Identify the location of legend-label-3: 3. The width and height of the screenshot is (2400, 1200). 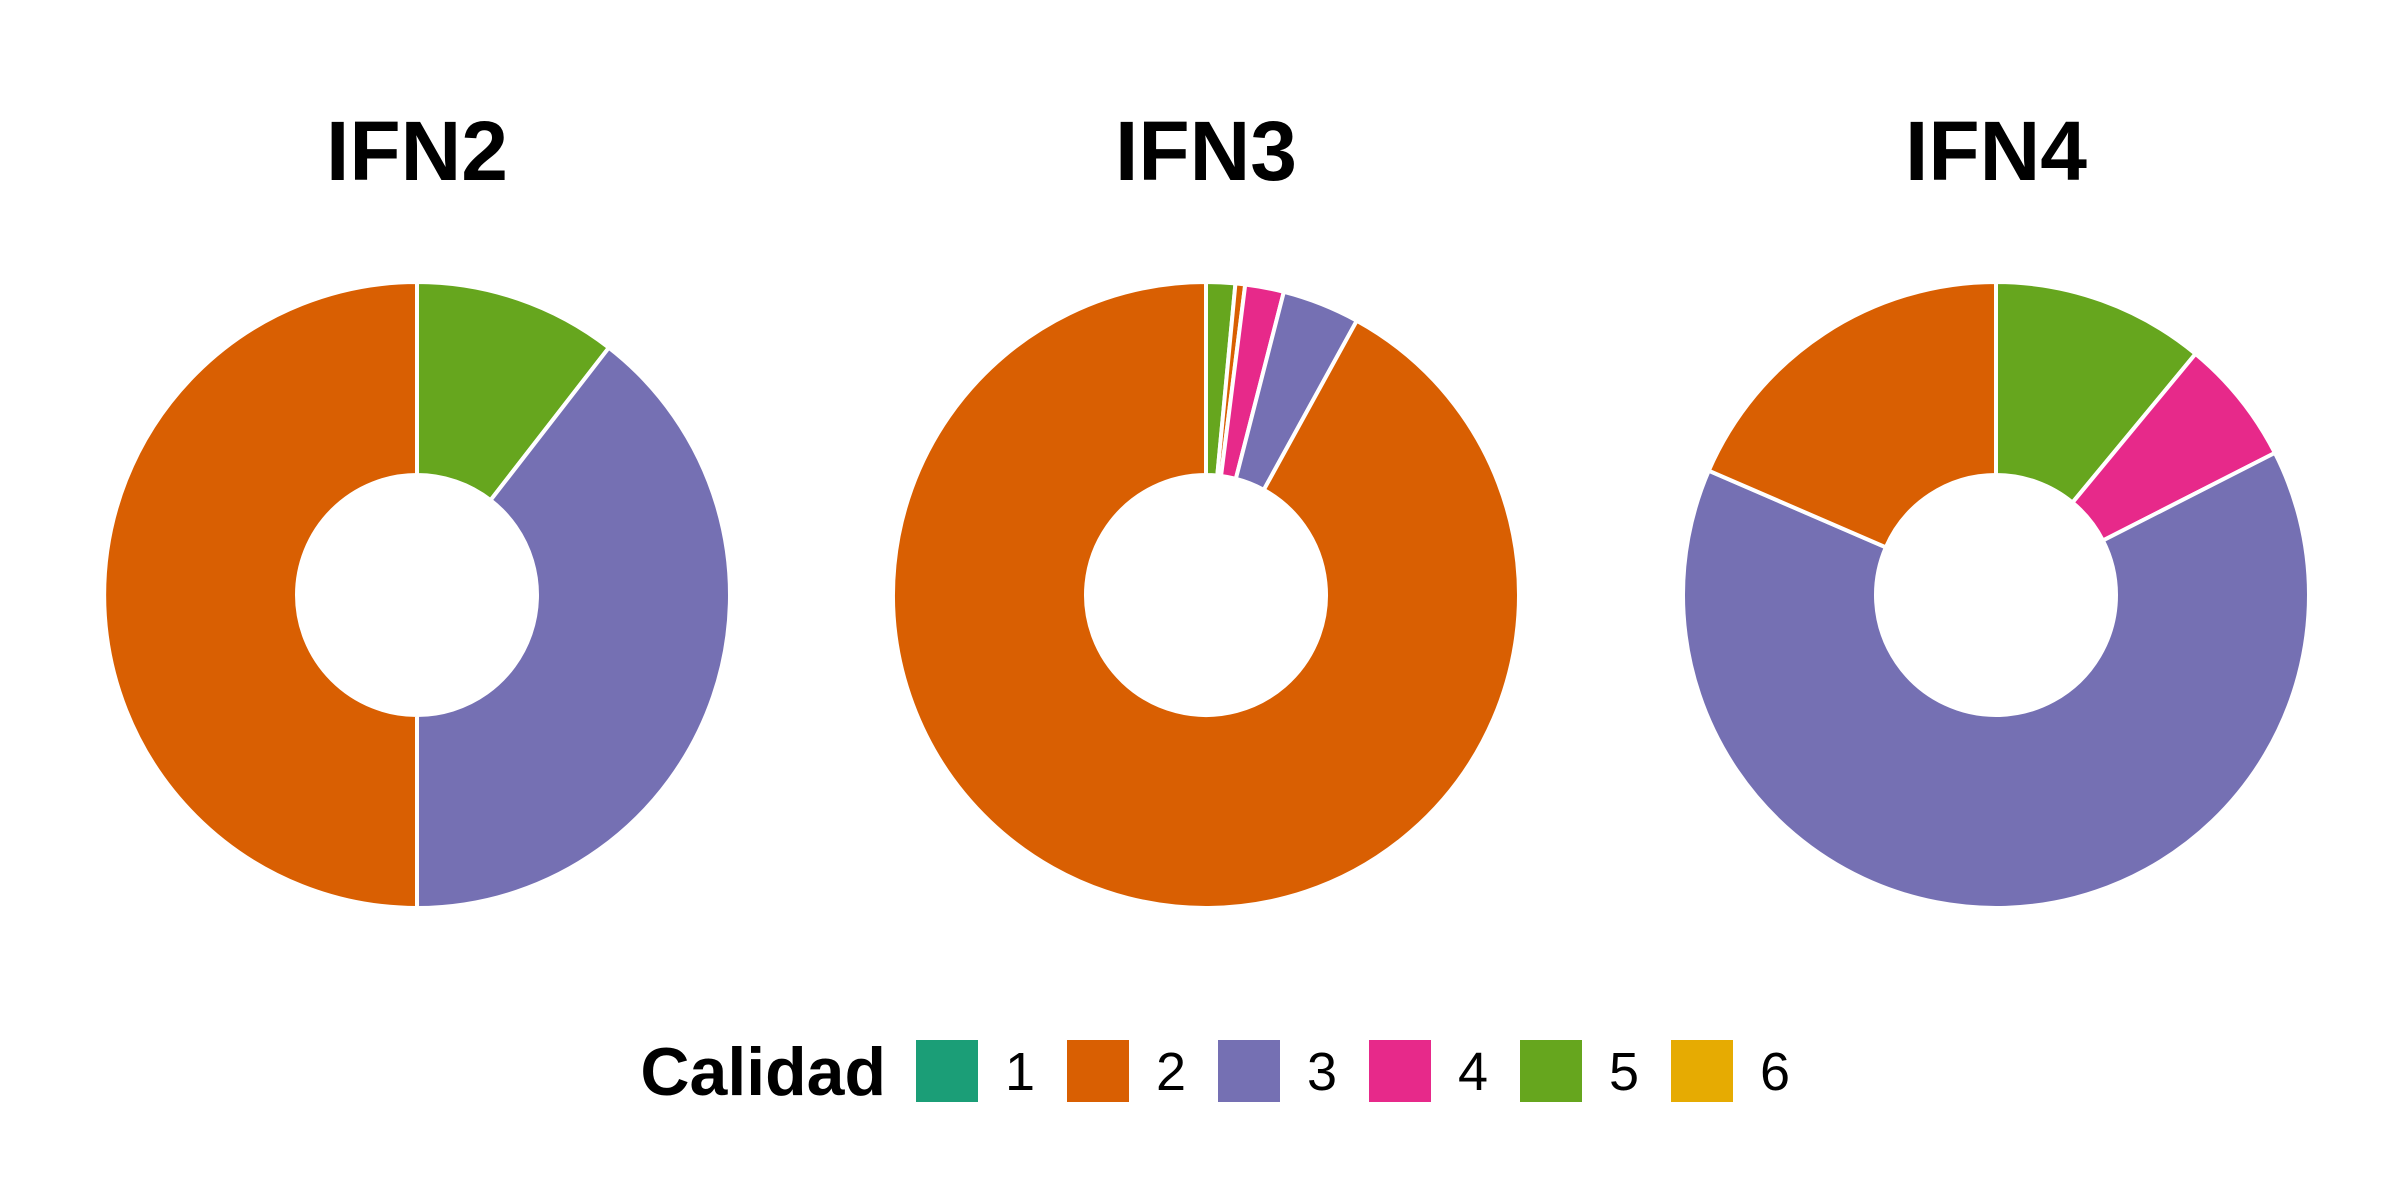
(1322, 1072).